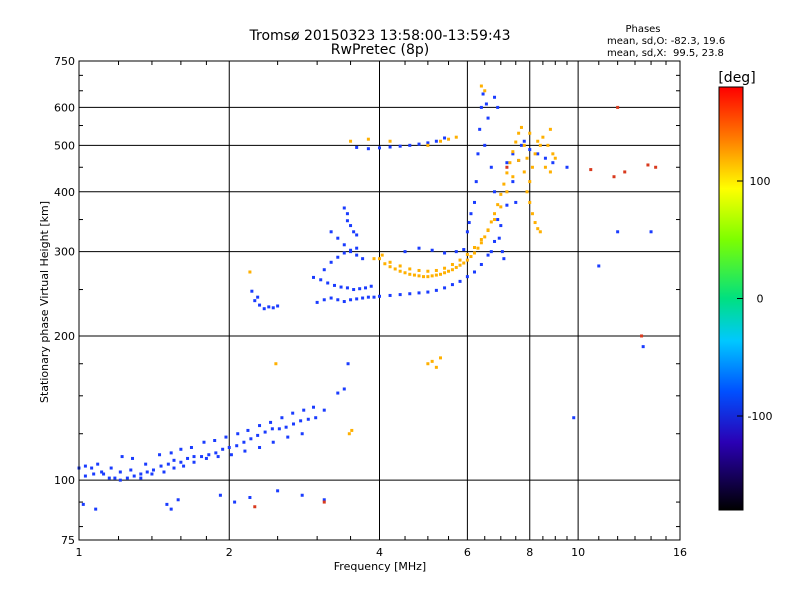 The height and width of the screenshot is (600, 800). What do you see at coordinates (379, 552) in the screenshot?
I see `x-tick-label: 4` at bounding box center [379, 552].